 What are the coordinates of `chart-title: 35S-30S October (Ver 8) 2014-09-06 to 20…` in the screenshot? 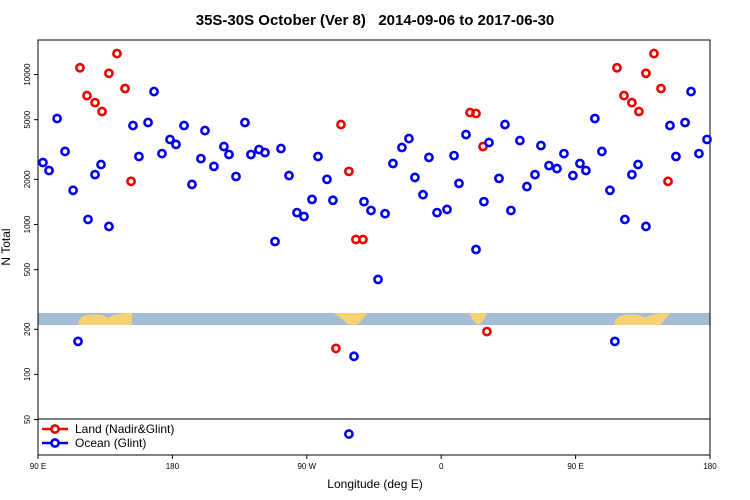 It's located at (375, 20).